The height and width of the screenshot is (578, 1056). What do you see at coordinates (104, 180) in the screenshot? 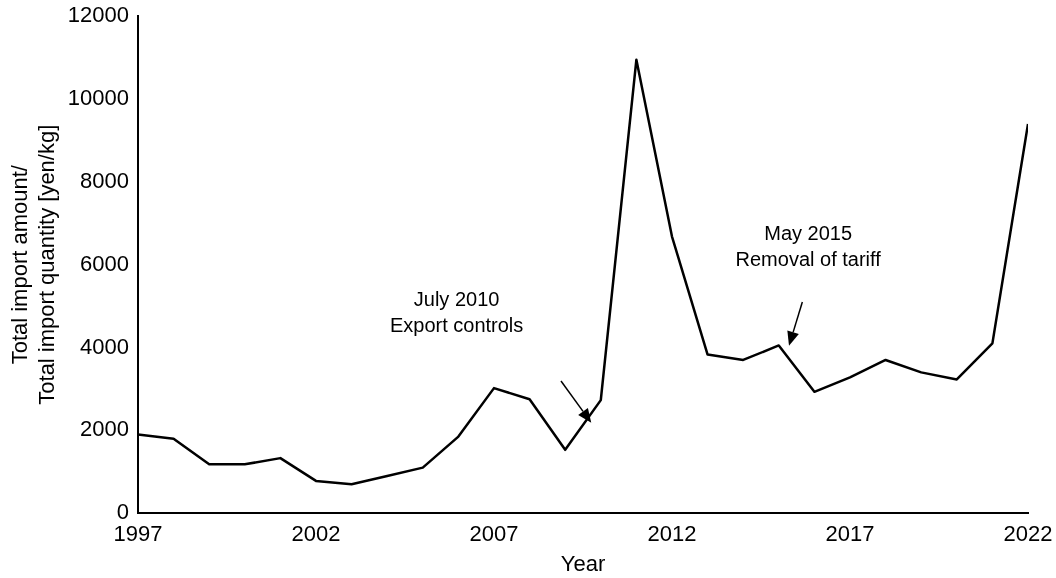
I see `y-tick-label: 8000` at bounding box center [104, 180].